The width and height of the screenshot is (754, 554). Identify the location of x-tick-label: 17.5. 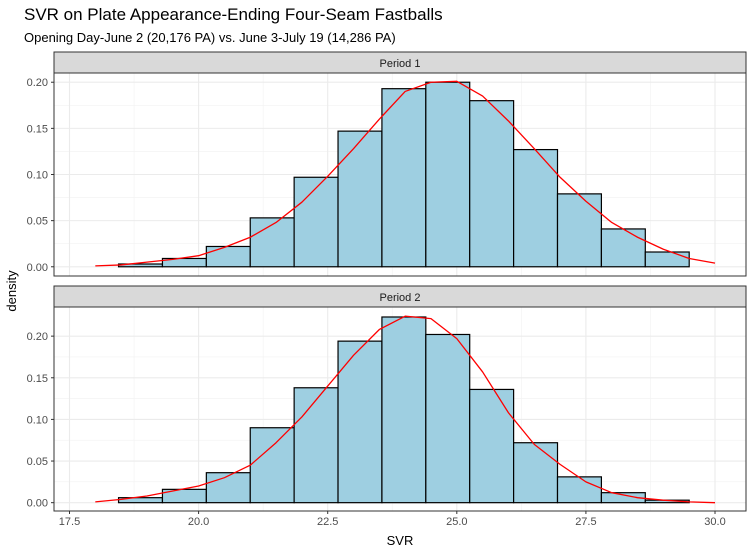
(69, 522).